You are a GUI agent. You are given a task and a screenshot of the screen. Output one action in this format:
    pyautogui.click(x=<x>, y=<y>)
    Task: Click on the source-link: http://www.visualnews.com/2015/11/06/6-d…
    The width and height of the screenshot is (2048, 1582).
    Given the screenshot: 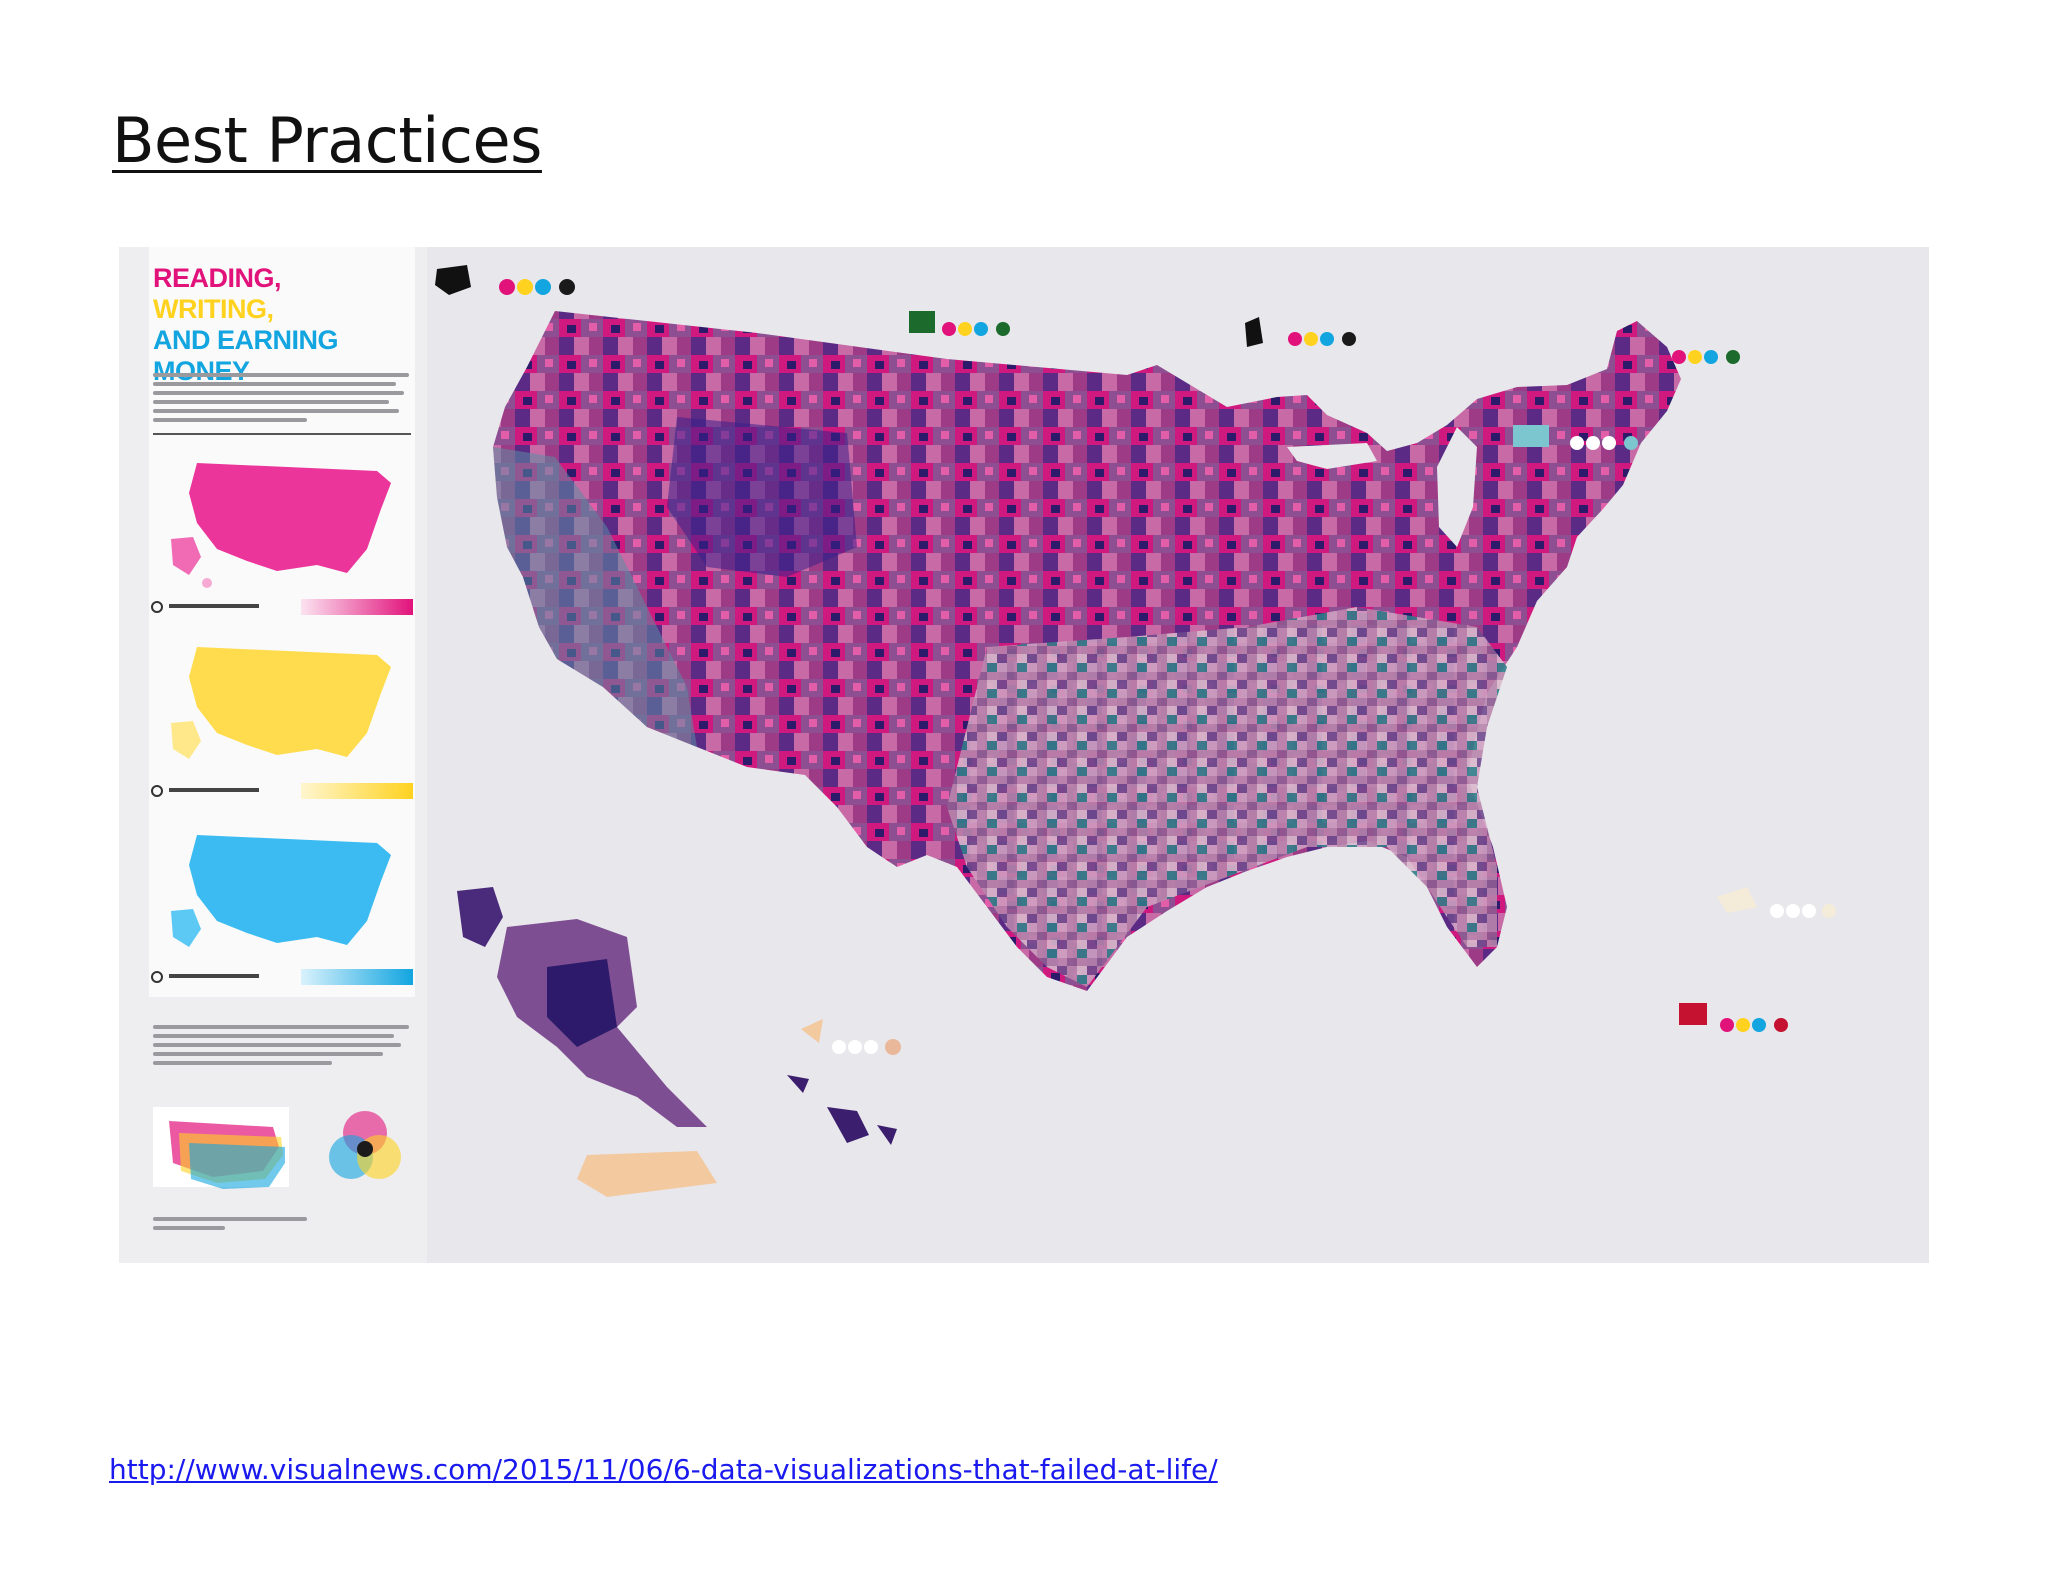 What is the action you would take?
    pyautogui.click(x=663, y=1469)
    